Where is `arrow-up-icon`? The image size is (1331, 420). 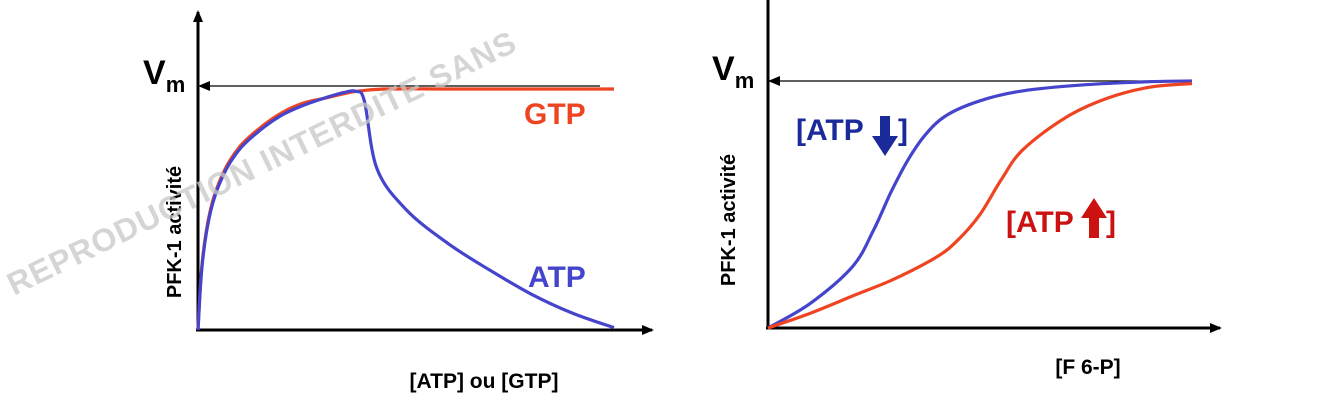 arrow-up-icon is located at coordinates (1094, 218).